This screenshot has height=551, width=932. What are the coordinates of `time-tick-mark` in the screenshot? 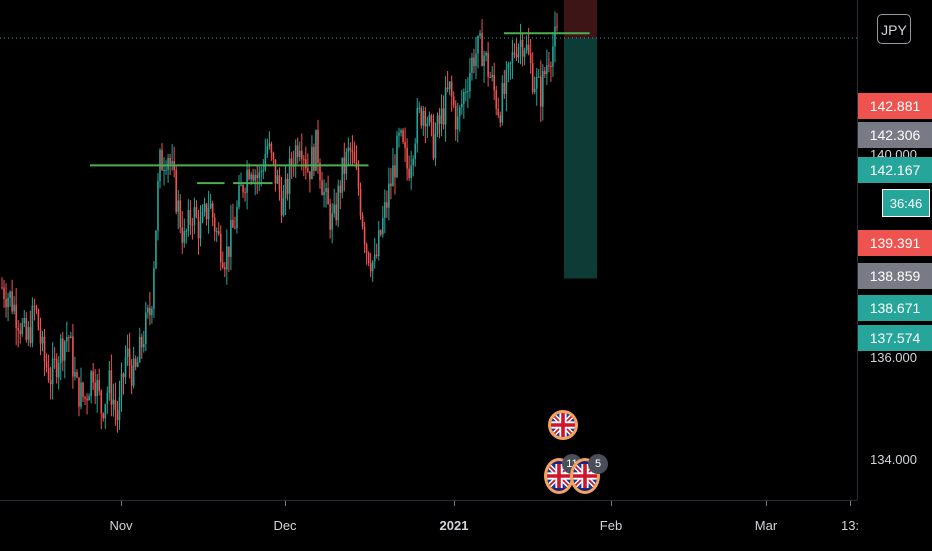 It's located at (611, 503).